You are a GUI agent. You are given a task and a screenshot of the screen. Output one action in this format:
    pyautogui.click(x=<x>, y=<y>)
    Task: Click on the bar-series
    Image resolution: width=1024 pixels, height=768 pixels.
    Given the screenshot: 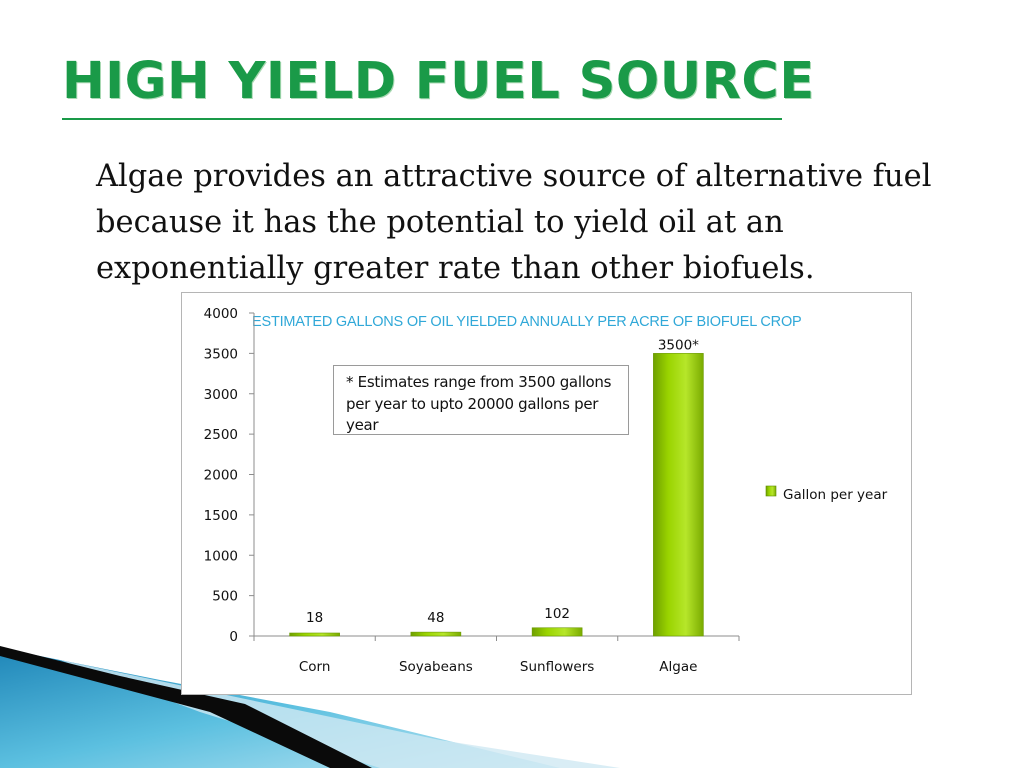 What is the action you would take?
    pyautogui.click(x=496, y=495)
    